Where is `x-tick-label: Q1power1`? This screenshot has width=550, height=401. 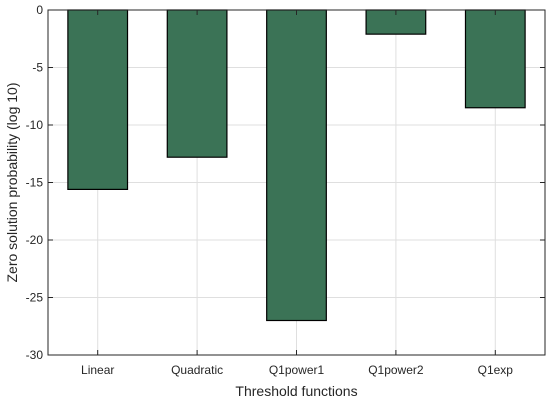
x-tick-label: Q1power1 is located at coordinates (297, 370).